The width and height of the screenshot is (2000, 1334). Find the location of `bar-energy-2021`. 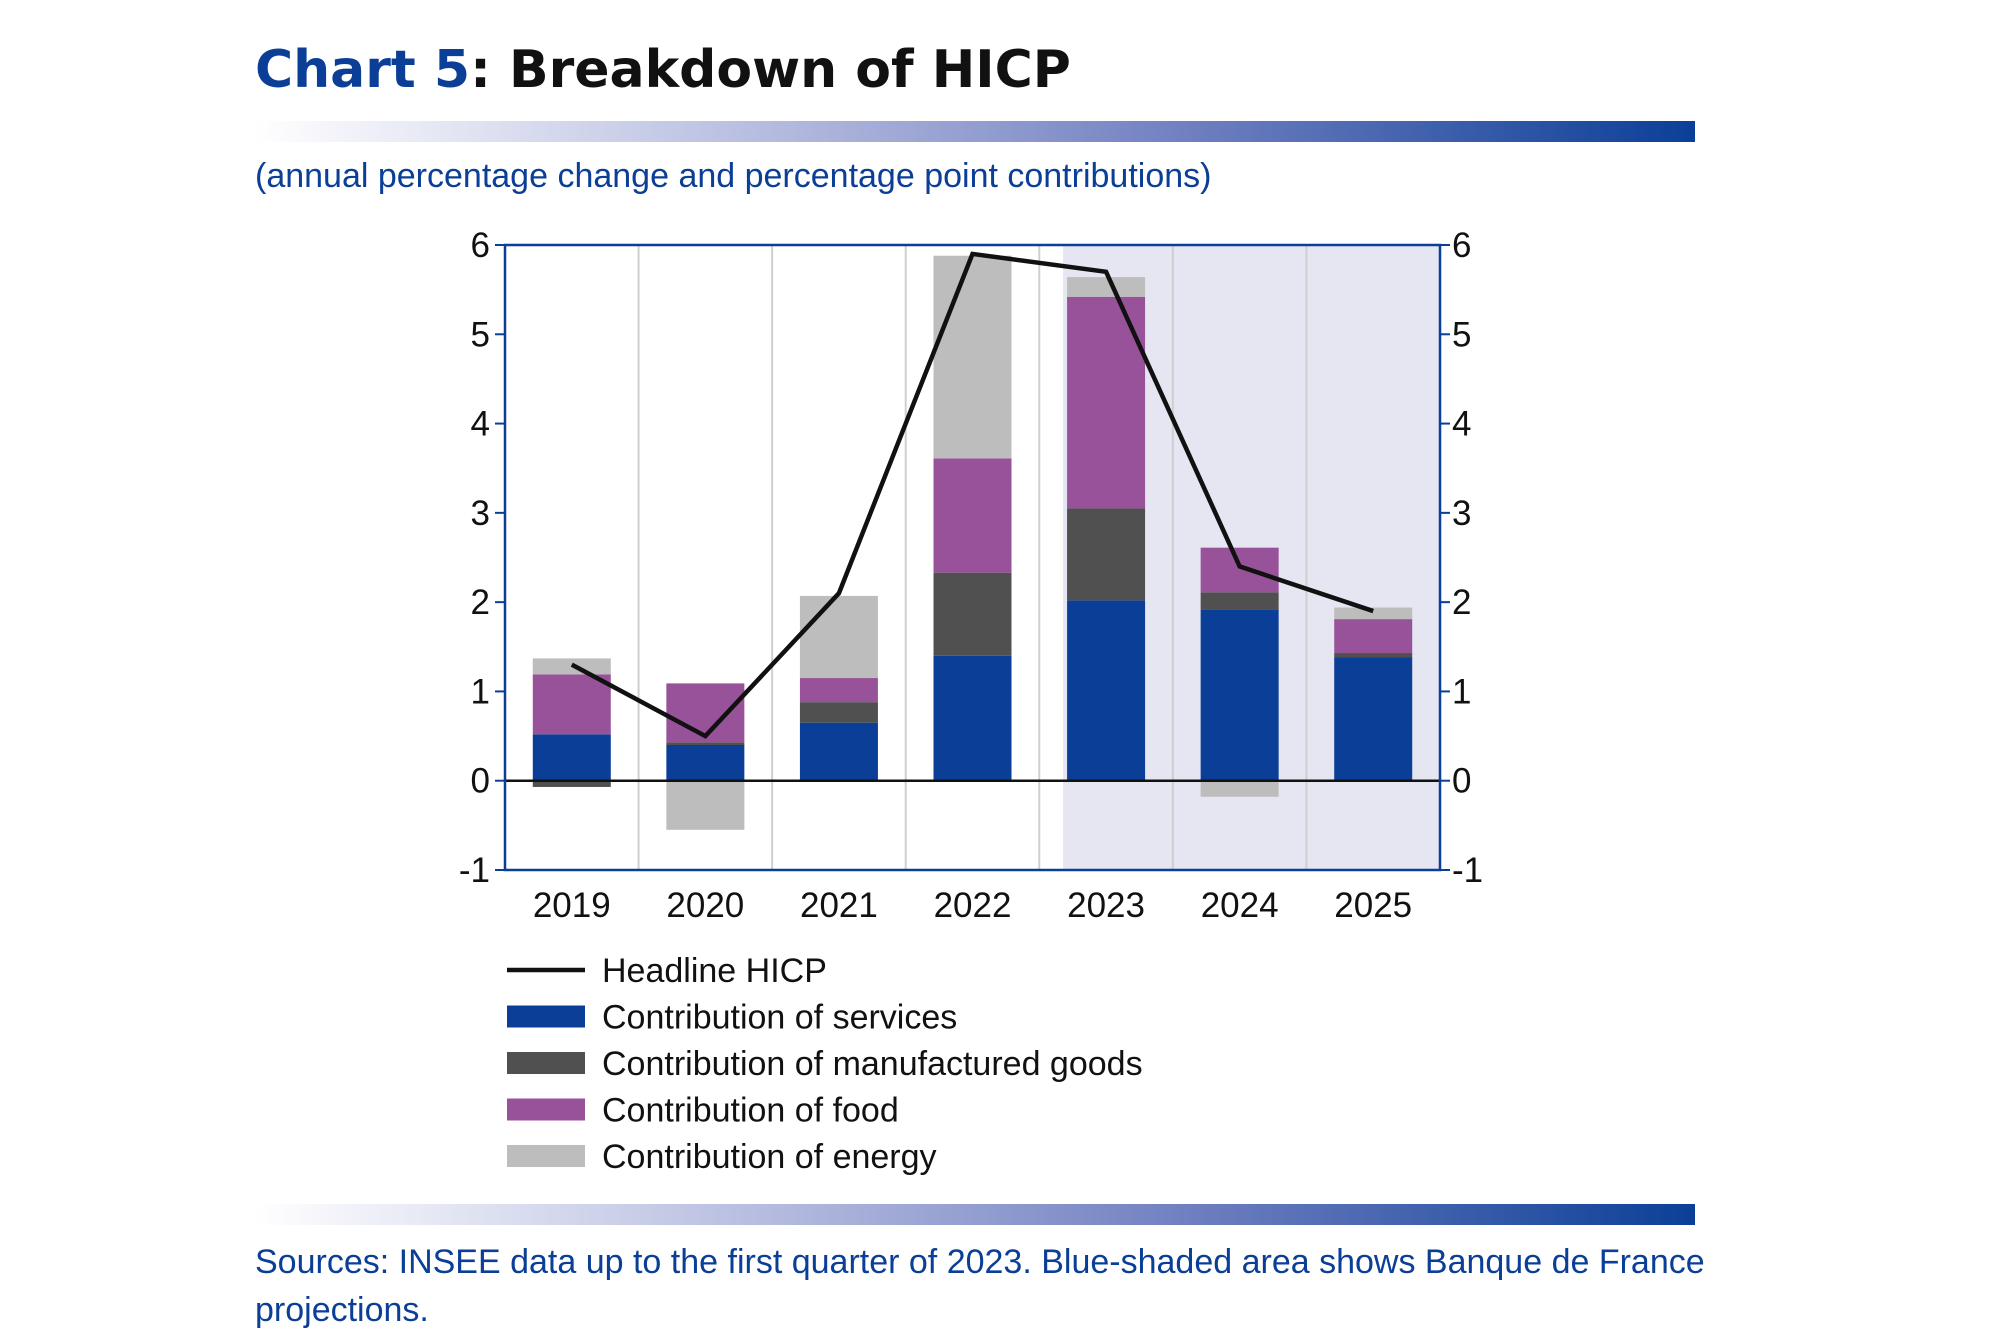

bar-energy-2021 is located at coordinates (838, 637).